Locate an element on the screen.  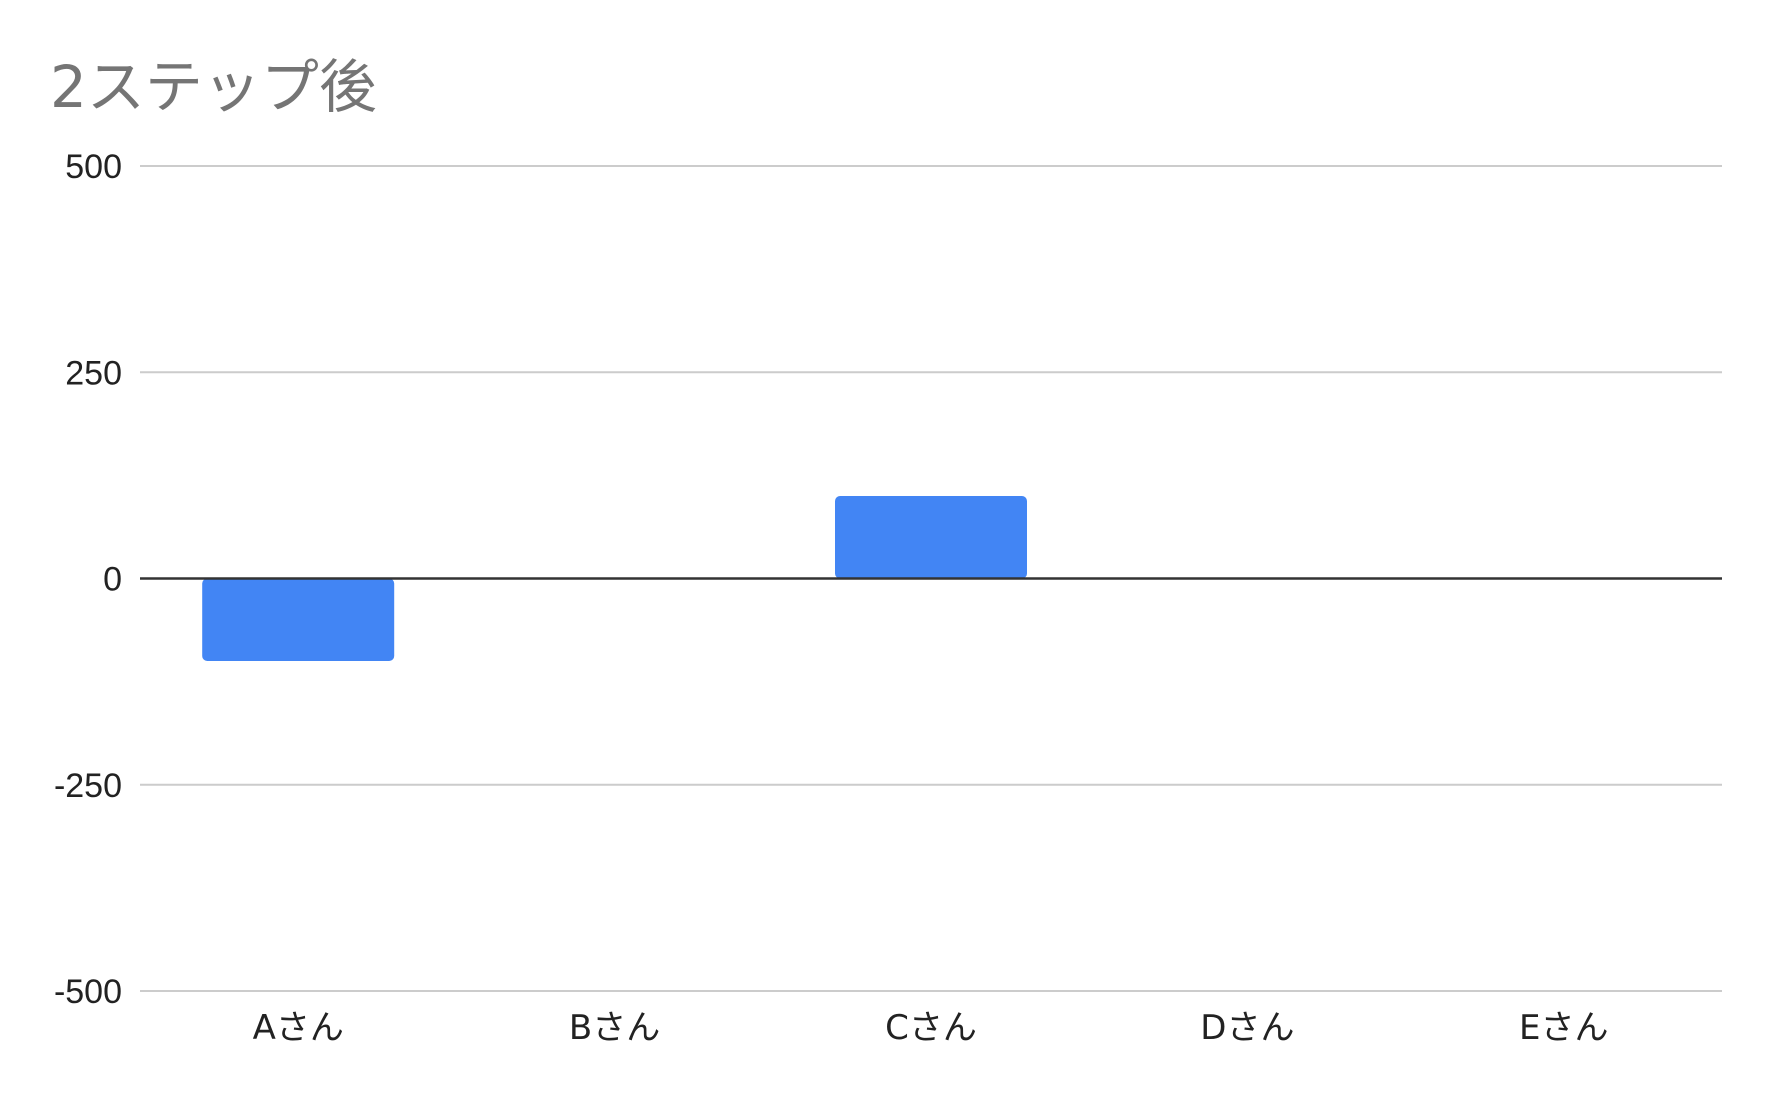
y-axis-ticks: 500 250 0 -250 -500 is located at coordinates (88, 579).